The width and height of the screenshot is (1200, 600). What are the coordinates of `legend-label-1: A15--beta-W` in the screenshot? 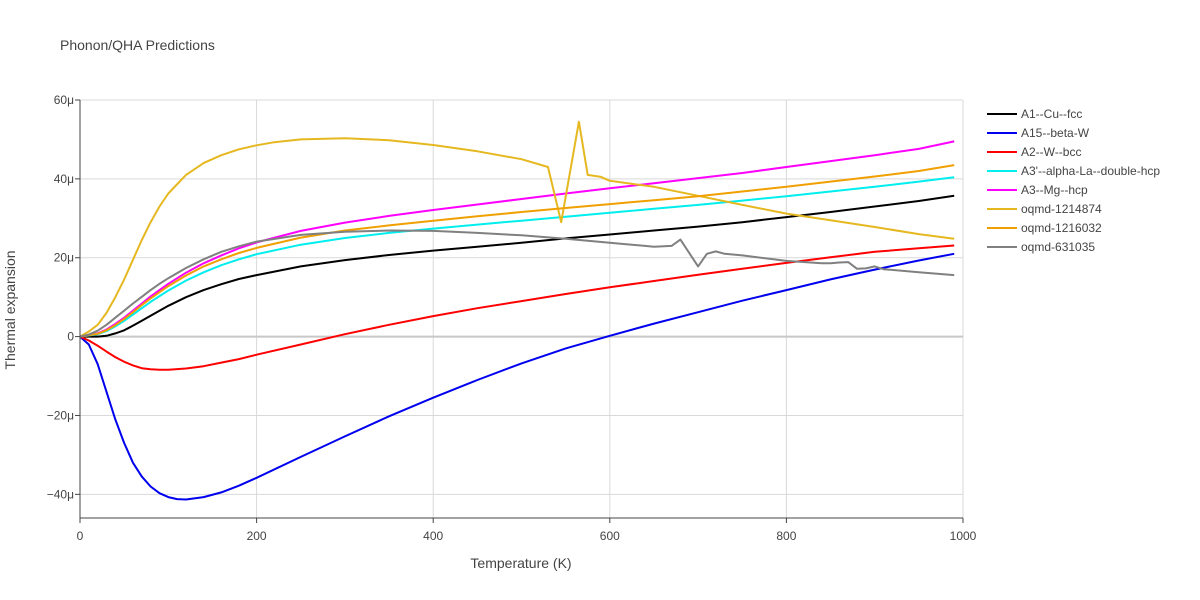 It's located at (1055, 133).